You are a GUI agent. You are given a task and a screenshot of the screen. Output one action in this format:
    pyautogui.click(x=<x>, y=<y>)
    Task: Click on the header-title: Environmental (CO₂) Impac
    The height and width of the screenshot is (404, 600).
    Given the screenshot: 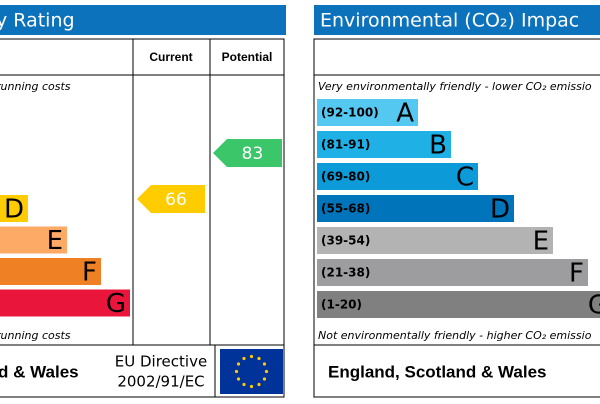 What is the action you would take?
    pyautogui.click(x=449, y=21)
    